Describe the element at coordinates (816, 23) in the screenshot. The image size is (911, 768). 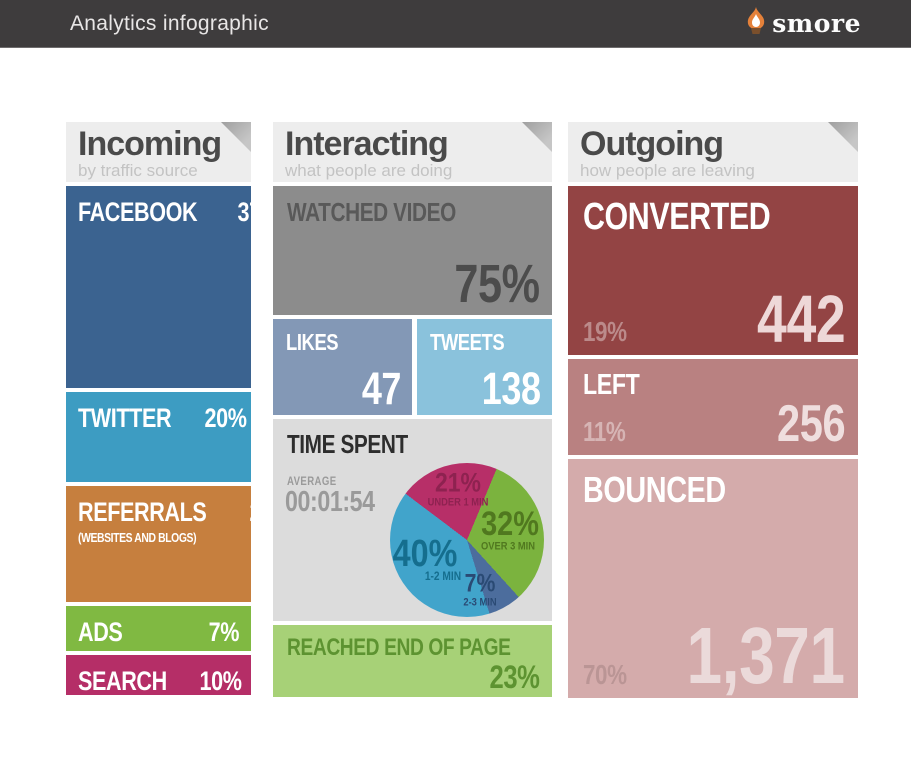
I see `smore-logo-text: smore` at that location.